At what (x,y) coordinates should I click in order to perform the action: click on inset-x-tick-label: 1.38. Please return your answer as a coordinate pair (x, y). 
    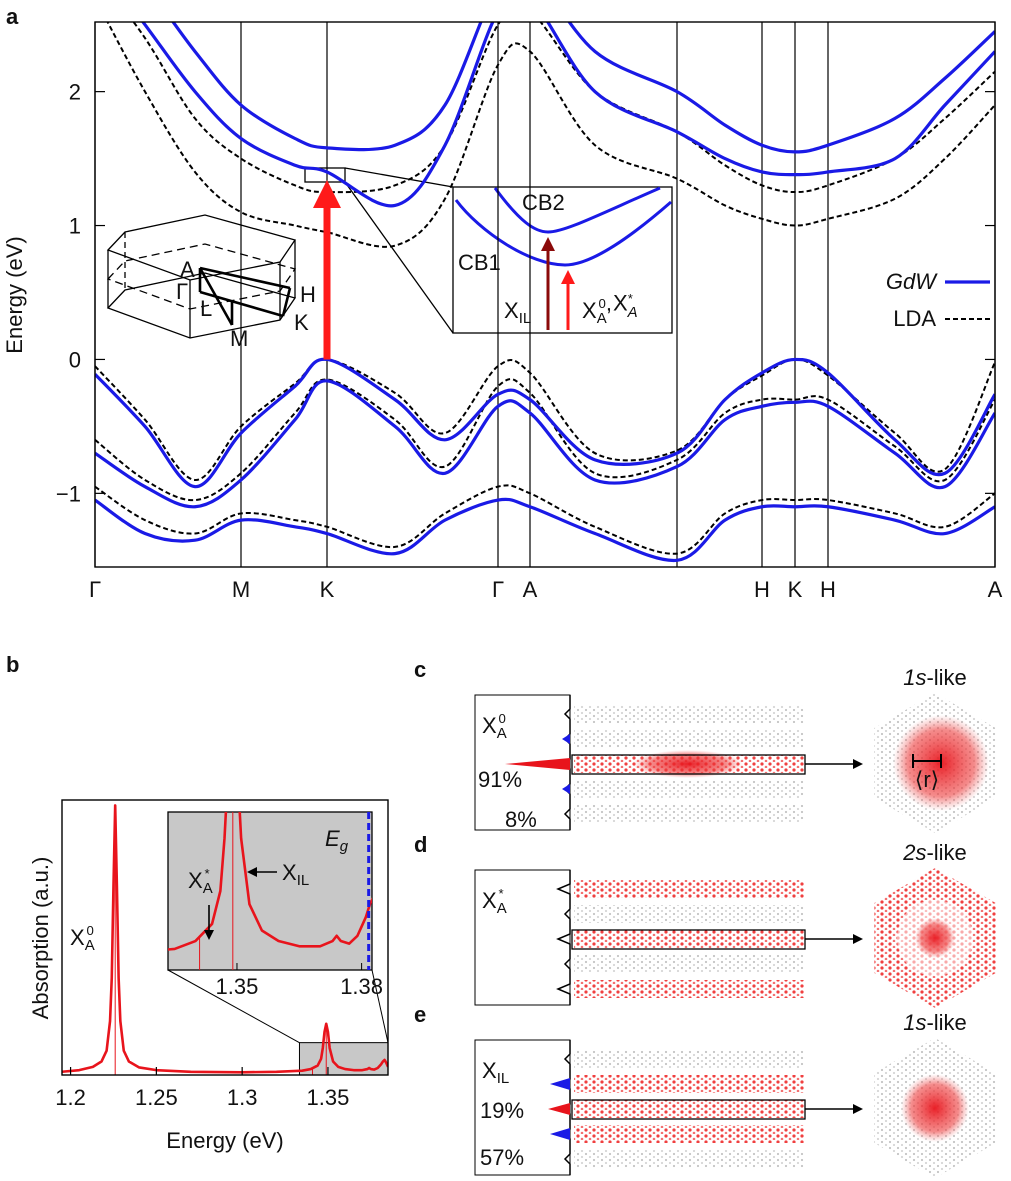
    Looking at the image, I should click on (361, 986).